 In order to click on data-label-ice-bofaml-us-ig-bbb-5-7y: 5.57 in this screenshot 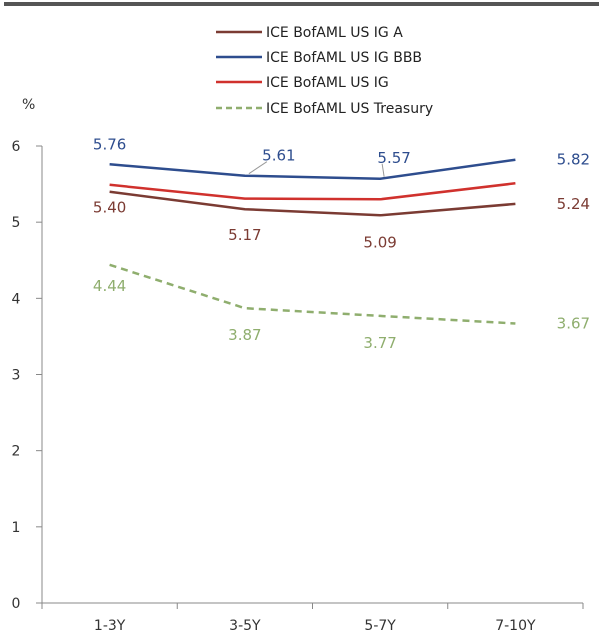, I will do `click(393, 158)`.